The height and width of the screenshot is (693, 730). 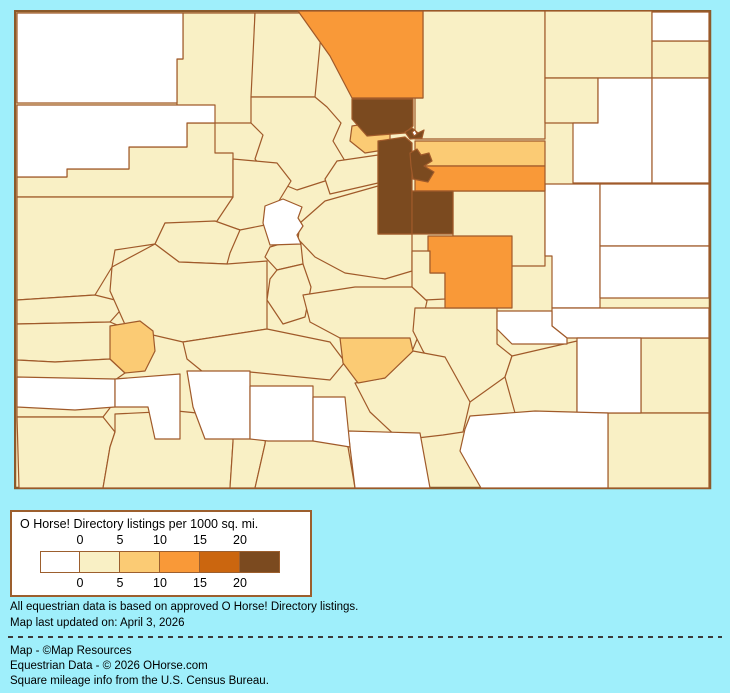 What do you see at coordinates (147, 406) in the screenshot?
I see `county-hinsdale` at bounding box center [147, 406].